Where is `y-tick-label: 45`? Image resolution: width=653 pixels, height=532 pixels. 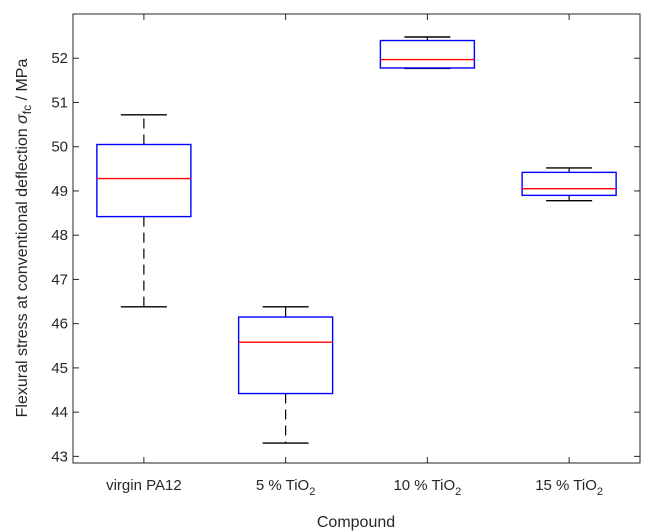 y-tick-label: 45 is located at coordinates (59, 368).